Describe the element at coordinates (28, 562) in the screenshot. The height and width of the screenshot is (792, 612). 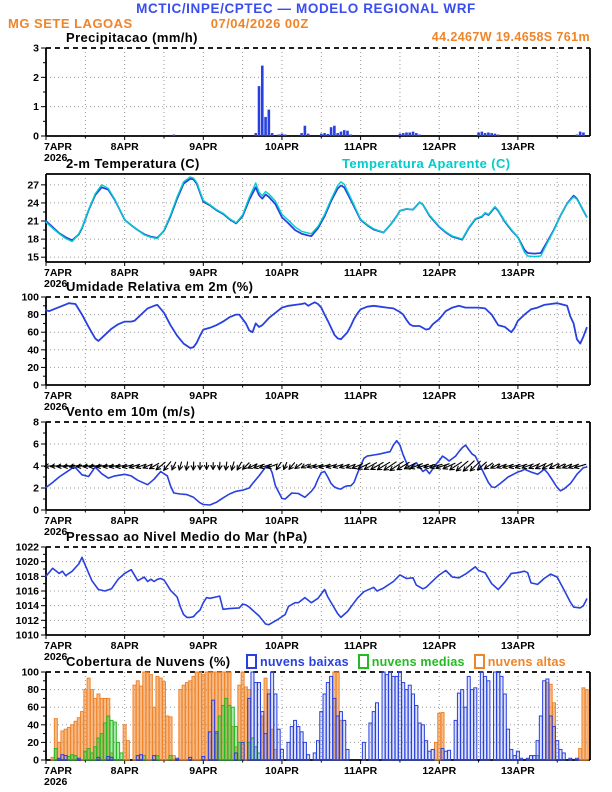
I see `svg-text: 1020` at that location.